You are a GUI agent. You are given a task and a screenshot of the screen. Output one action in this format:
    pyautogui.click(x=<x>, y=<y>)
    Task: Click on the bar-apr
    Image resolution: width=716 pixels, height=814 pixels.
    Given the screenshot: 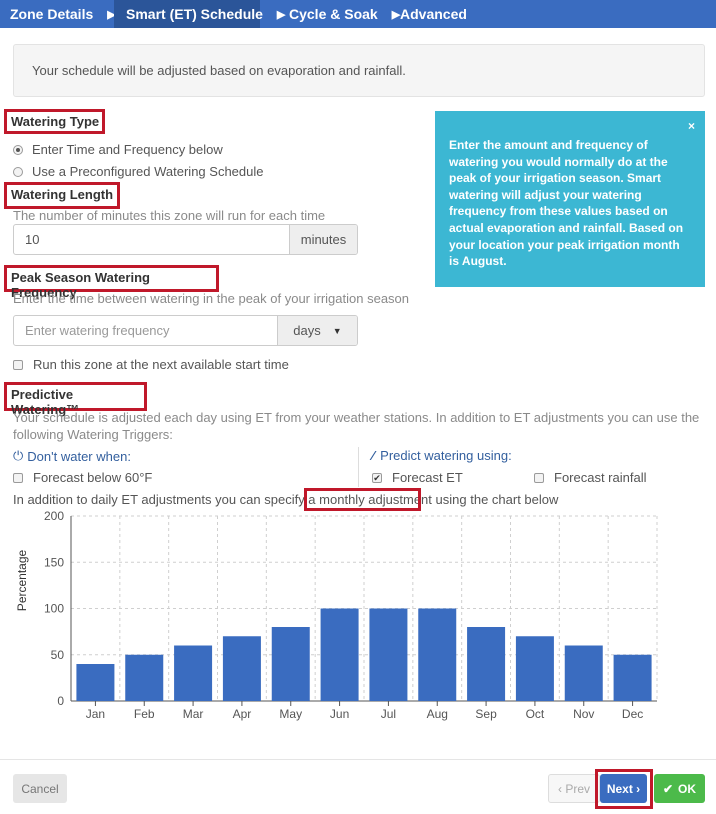 What is the action you would take?
    pyautogui.click(x=241, y=668)
    